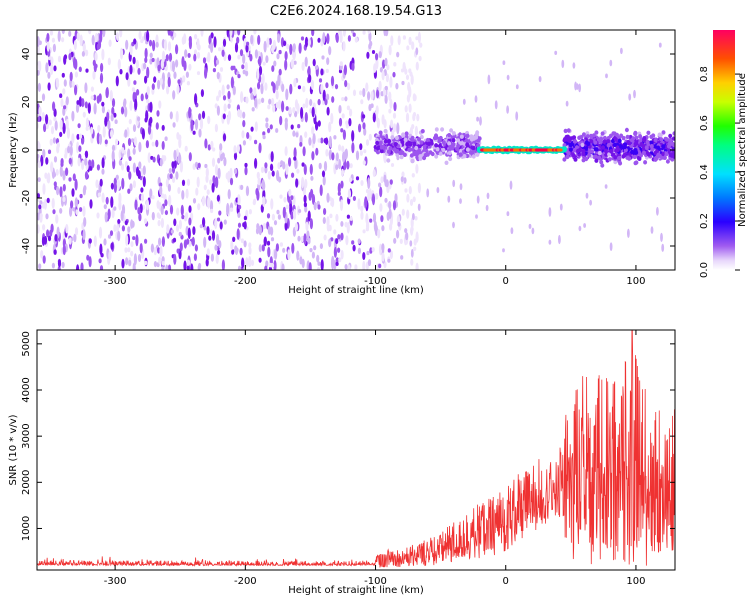 This screenshot has width=750, height=600. Describe the element at coordinates (635, 281) in the screenshot. I see `x-tick-label: 100` at that location.